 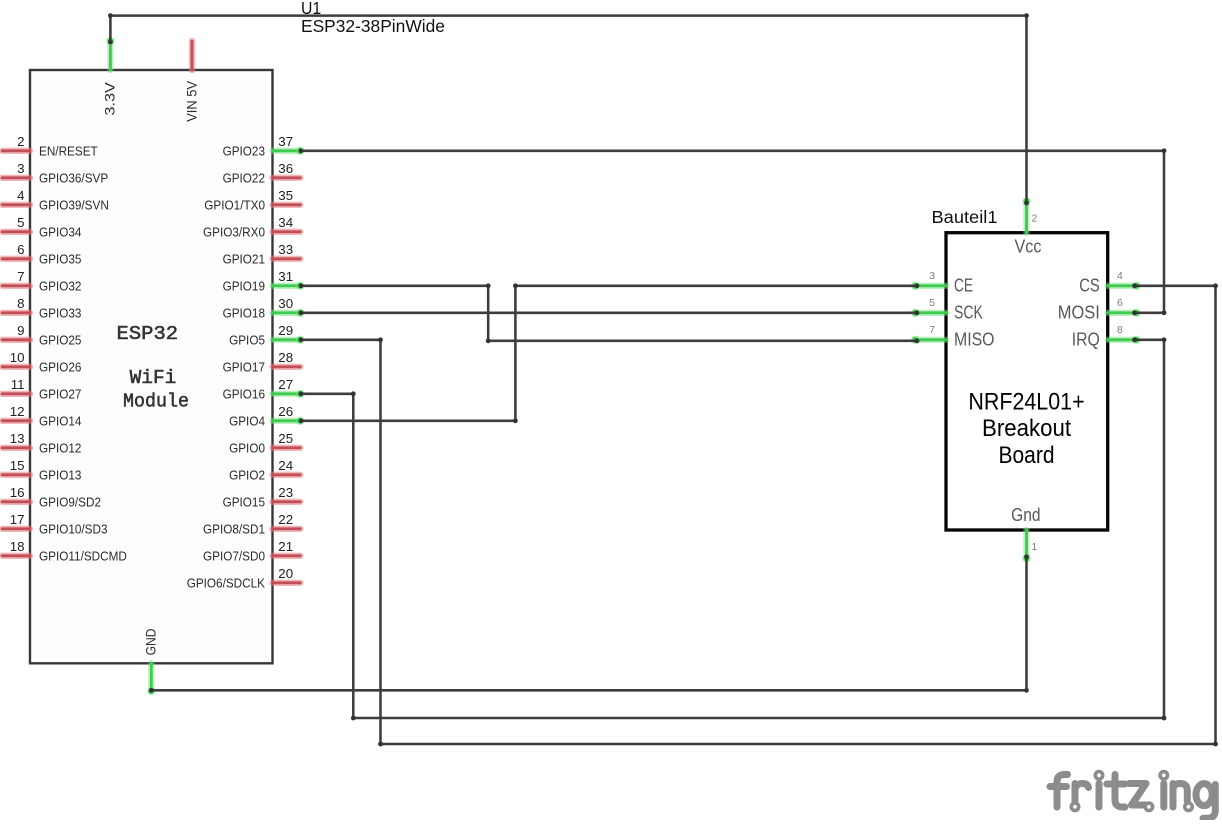 I want to click on svg-text: 11, so click(x=18, y=384).